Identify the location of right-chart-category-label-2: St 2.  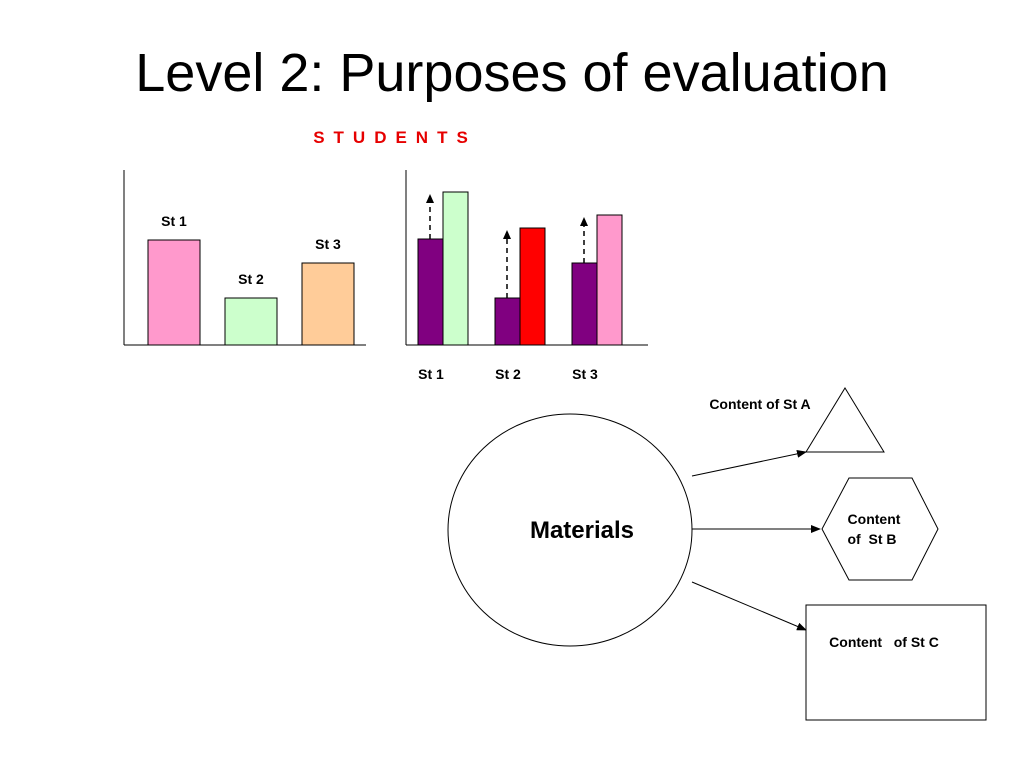
(508, 374).